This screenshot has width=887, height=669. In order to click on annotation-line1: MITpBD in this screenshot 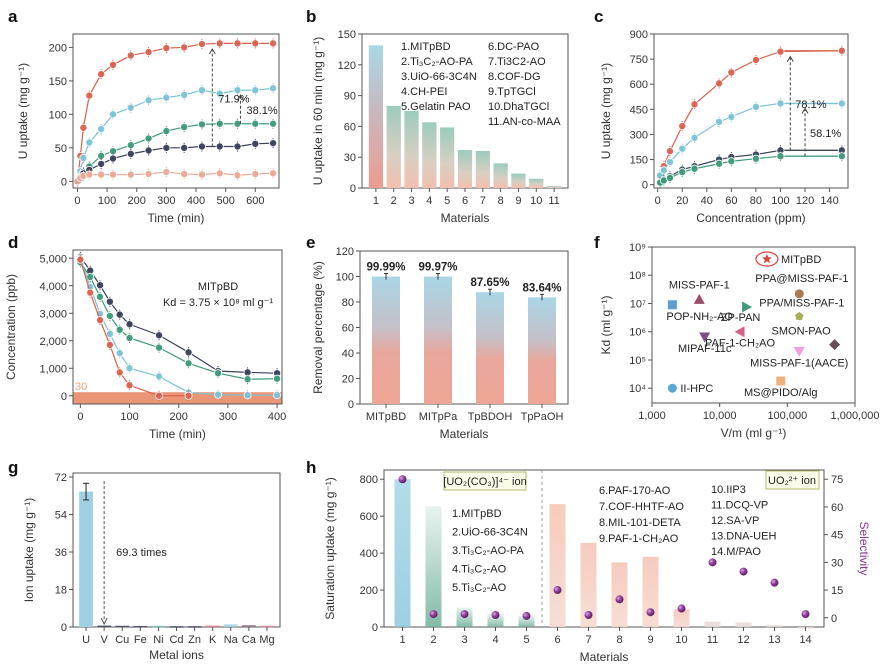, I will do `click(218, 287)`.